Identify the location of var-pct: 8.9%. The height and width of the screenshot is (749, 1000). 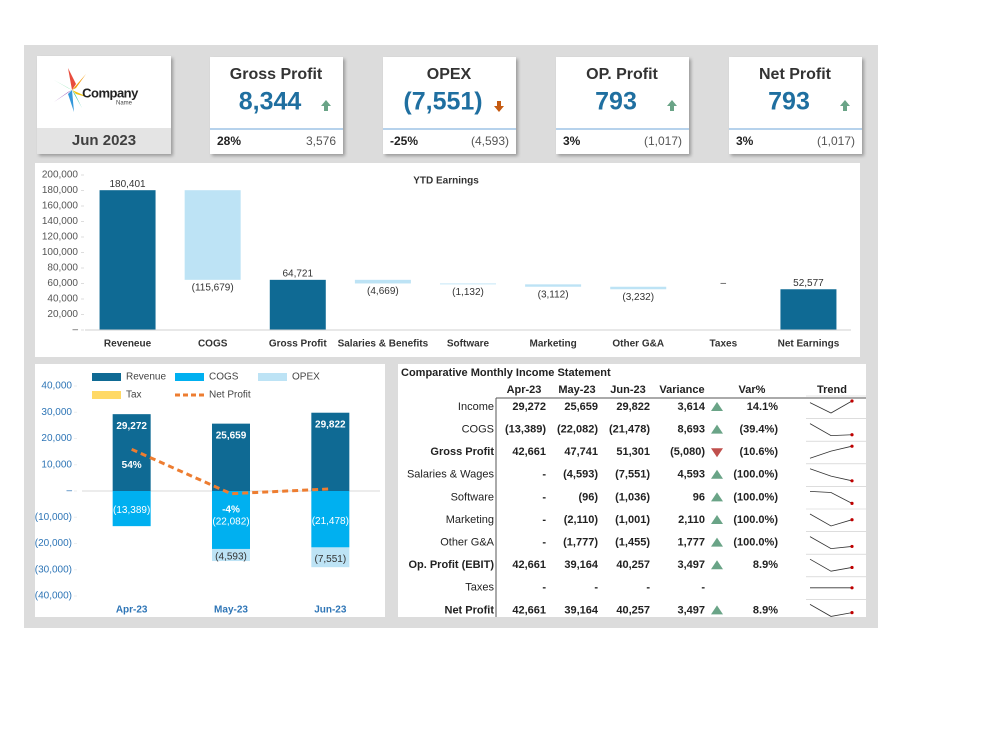
(765, 565).